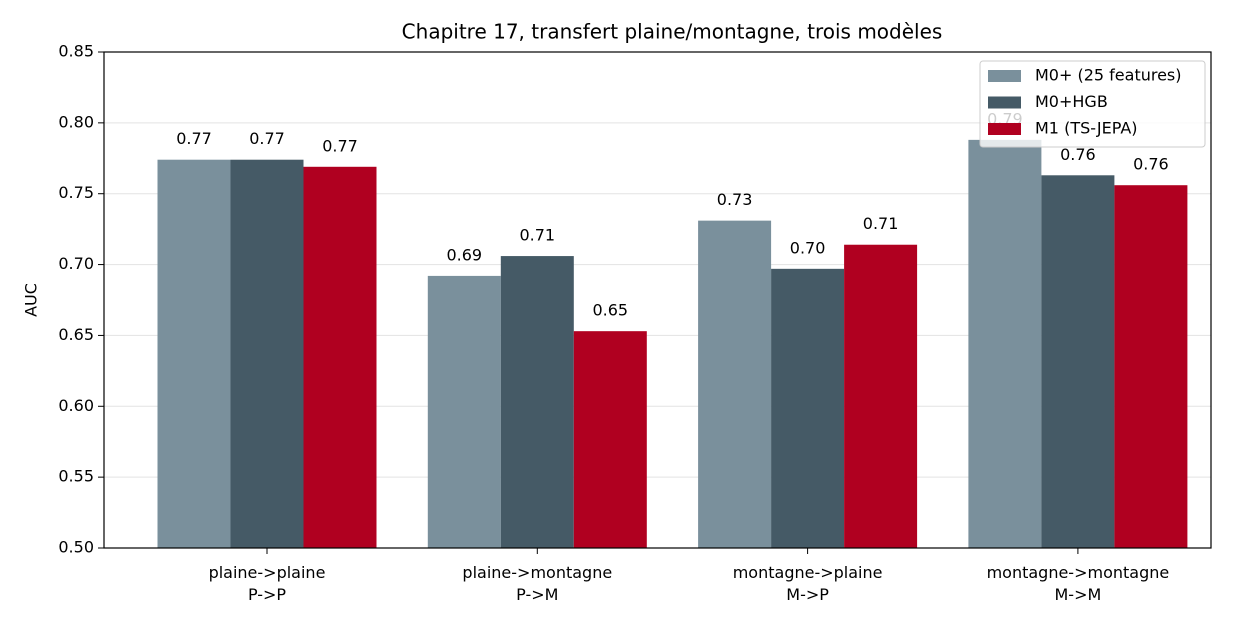 This screenshot has width=1260, height=630. Describe the element at coordinates (1108, 75) in the screenshot. I see `legend-label: M0+ (25 features)` at that location.